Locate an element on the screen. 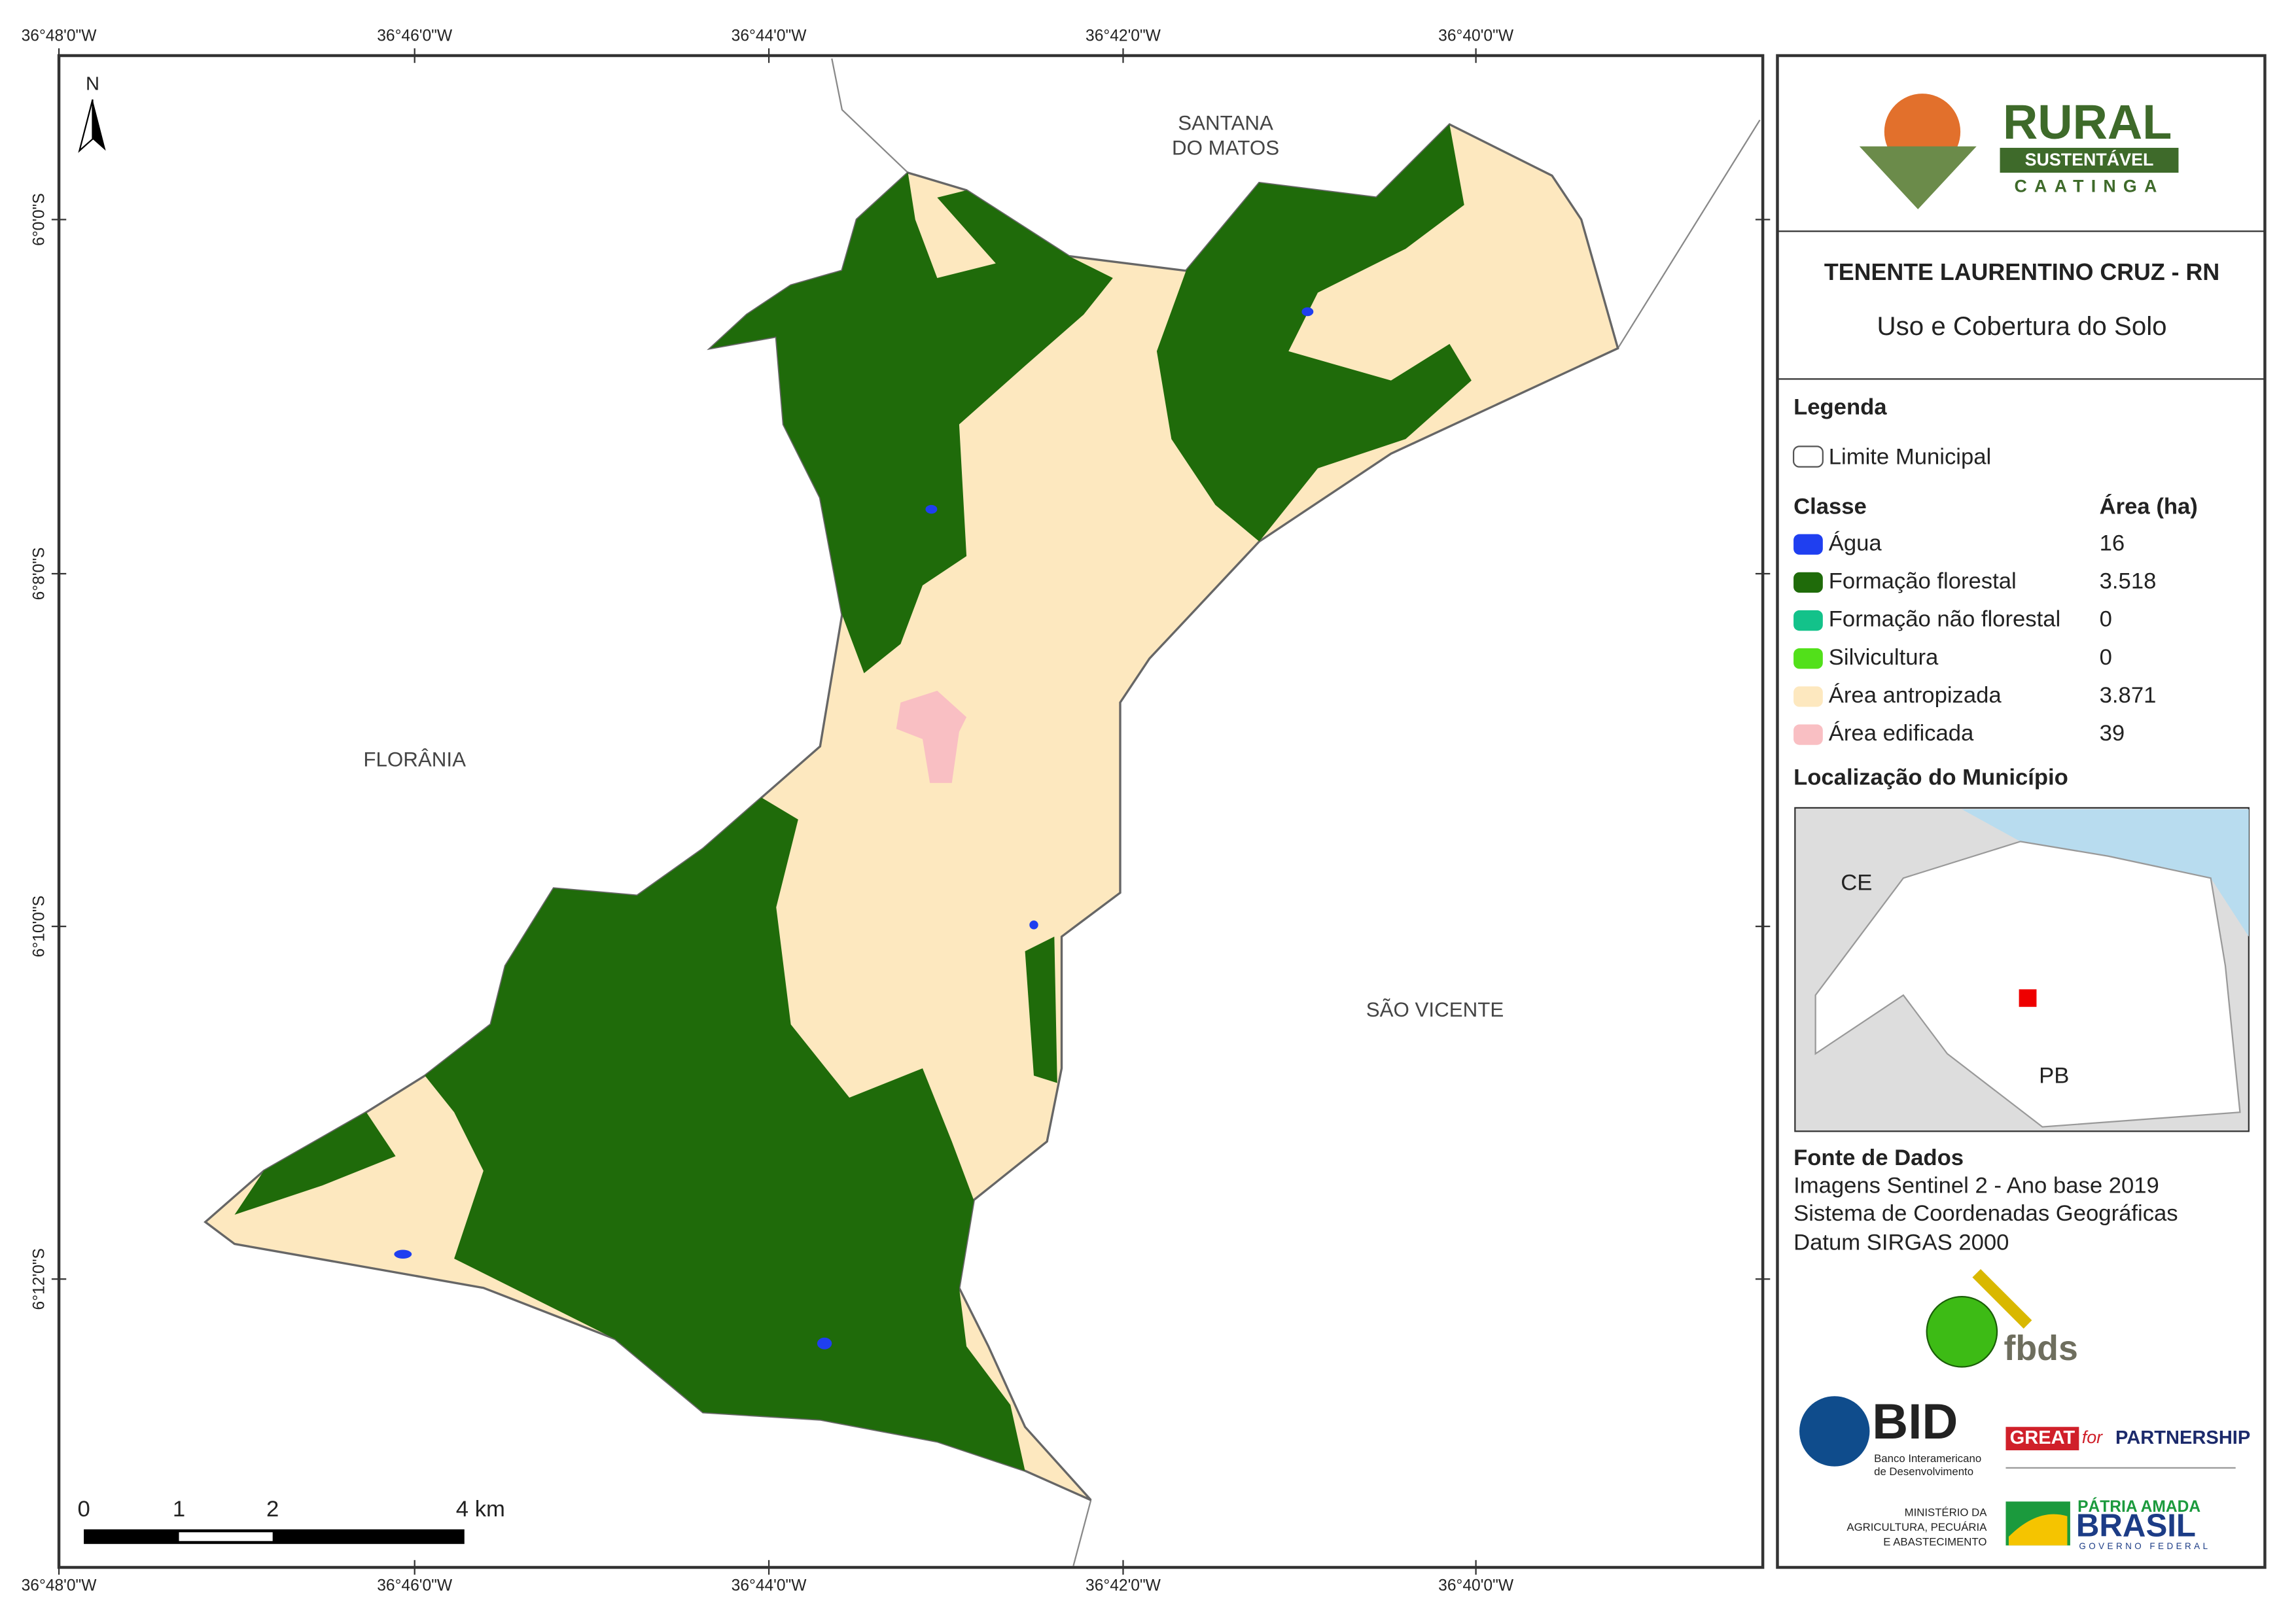 Image resolution: width=2296 pixels, height=1623 pixels. logo-shield is located at coordinates (1918, 178).